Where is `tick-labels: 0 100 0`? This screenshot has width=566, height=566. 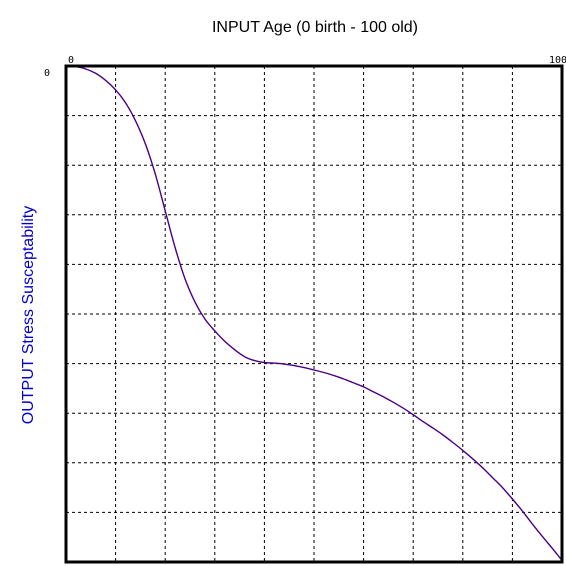
tick-labels: 0 100 0 is located at coordinates (305, 67).